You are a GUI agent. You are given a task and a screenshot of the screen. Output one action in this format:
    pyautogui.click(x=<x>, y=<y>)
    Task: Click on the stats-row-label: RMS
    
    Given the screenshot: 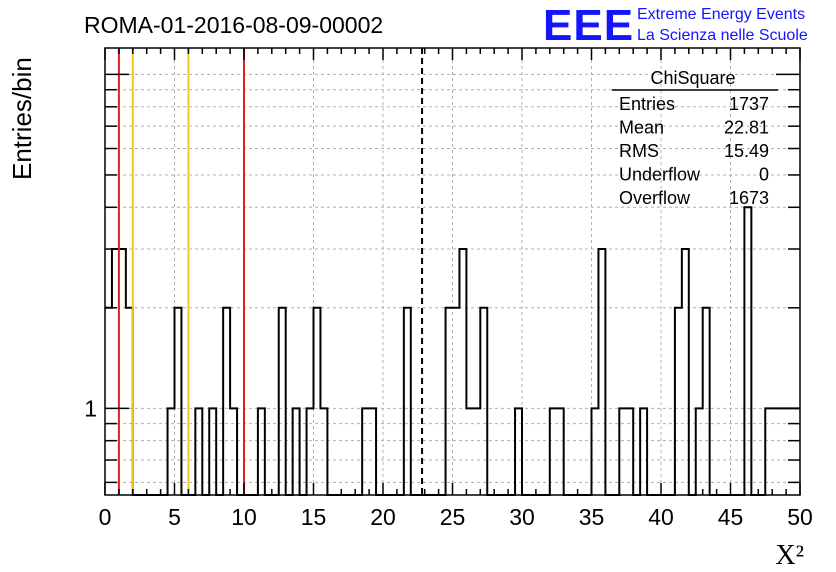 What is the action you would take?
    pyautogui.click(x=639, y=151)
    